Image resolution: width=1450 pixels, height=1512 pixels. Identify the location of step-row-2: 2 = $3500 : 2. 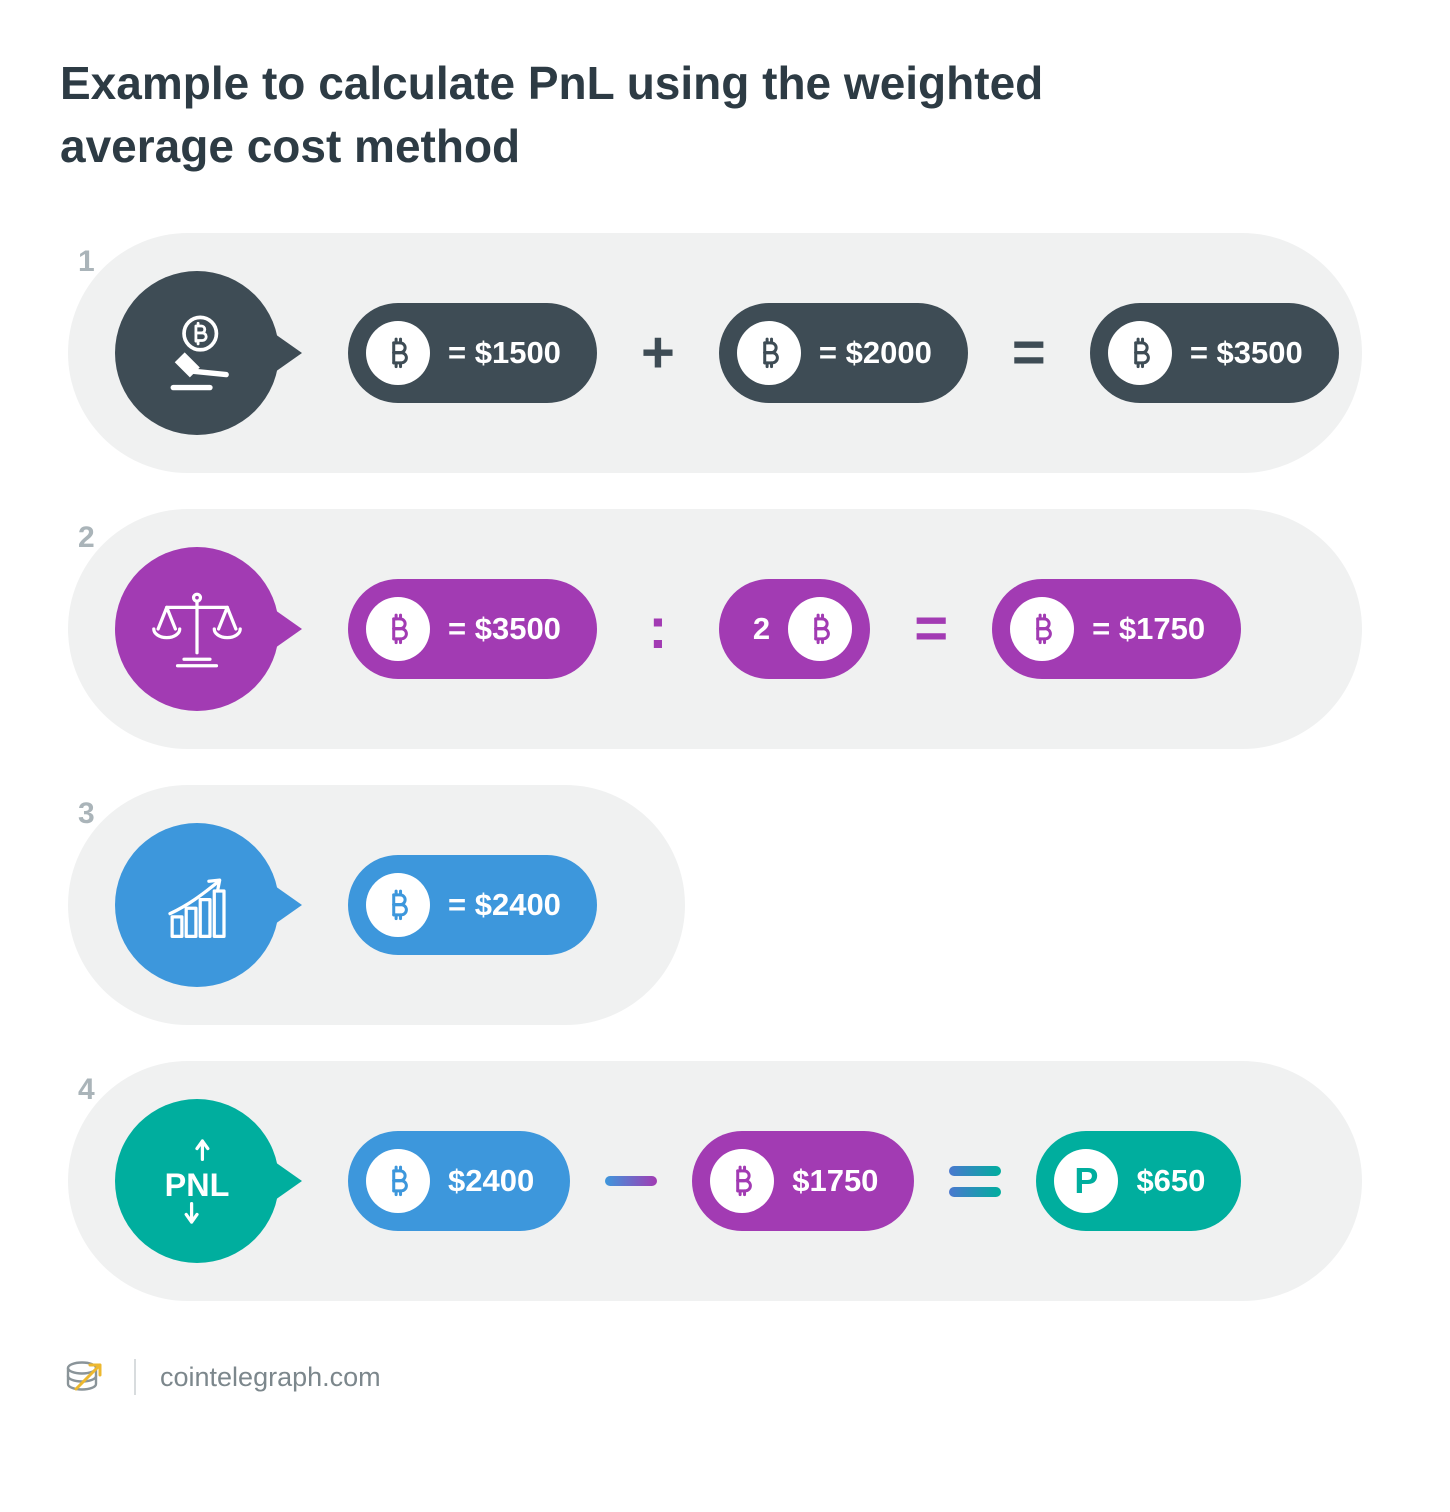
(715, 629).